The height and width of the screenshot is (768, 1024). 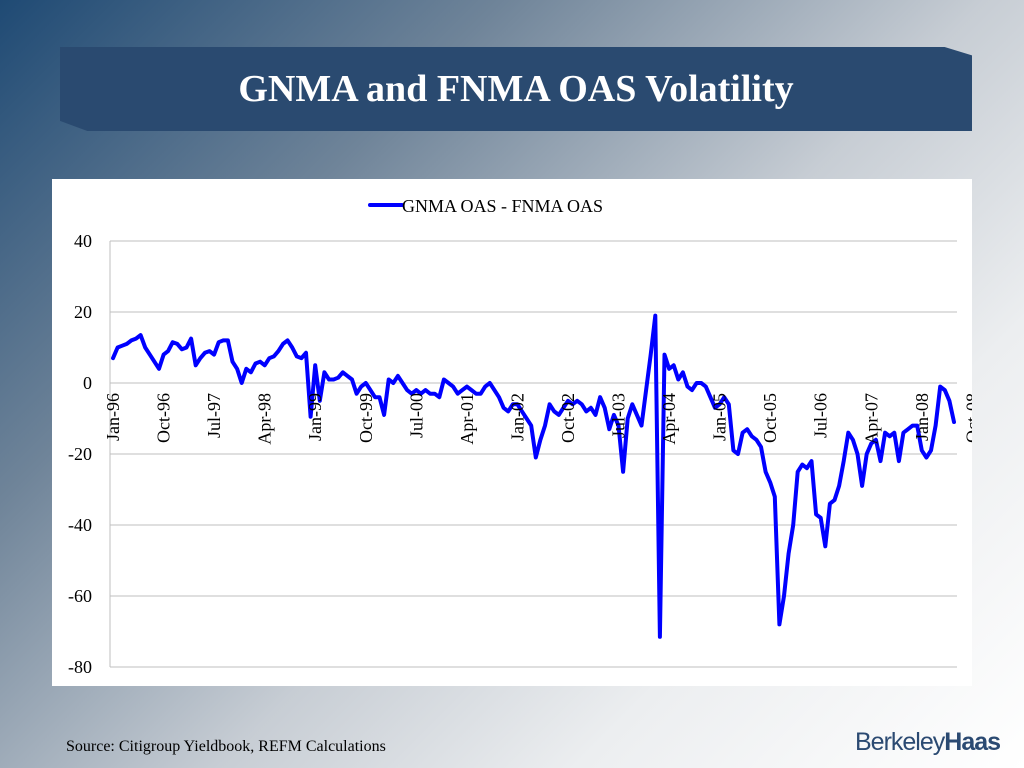 What do you see at coordinates (315, 417) in the screenshot?
I see `x-tick-label: Jan-99` at bounding box center [315, 417].